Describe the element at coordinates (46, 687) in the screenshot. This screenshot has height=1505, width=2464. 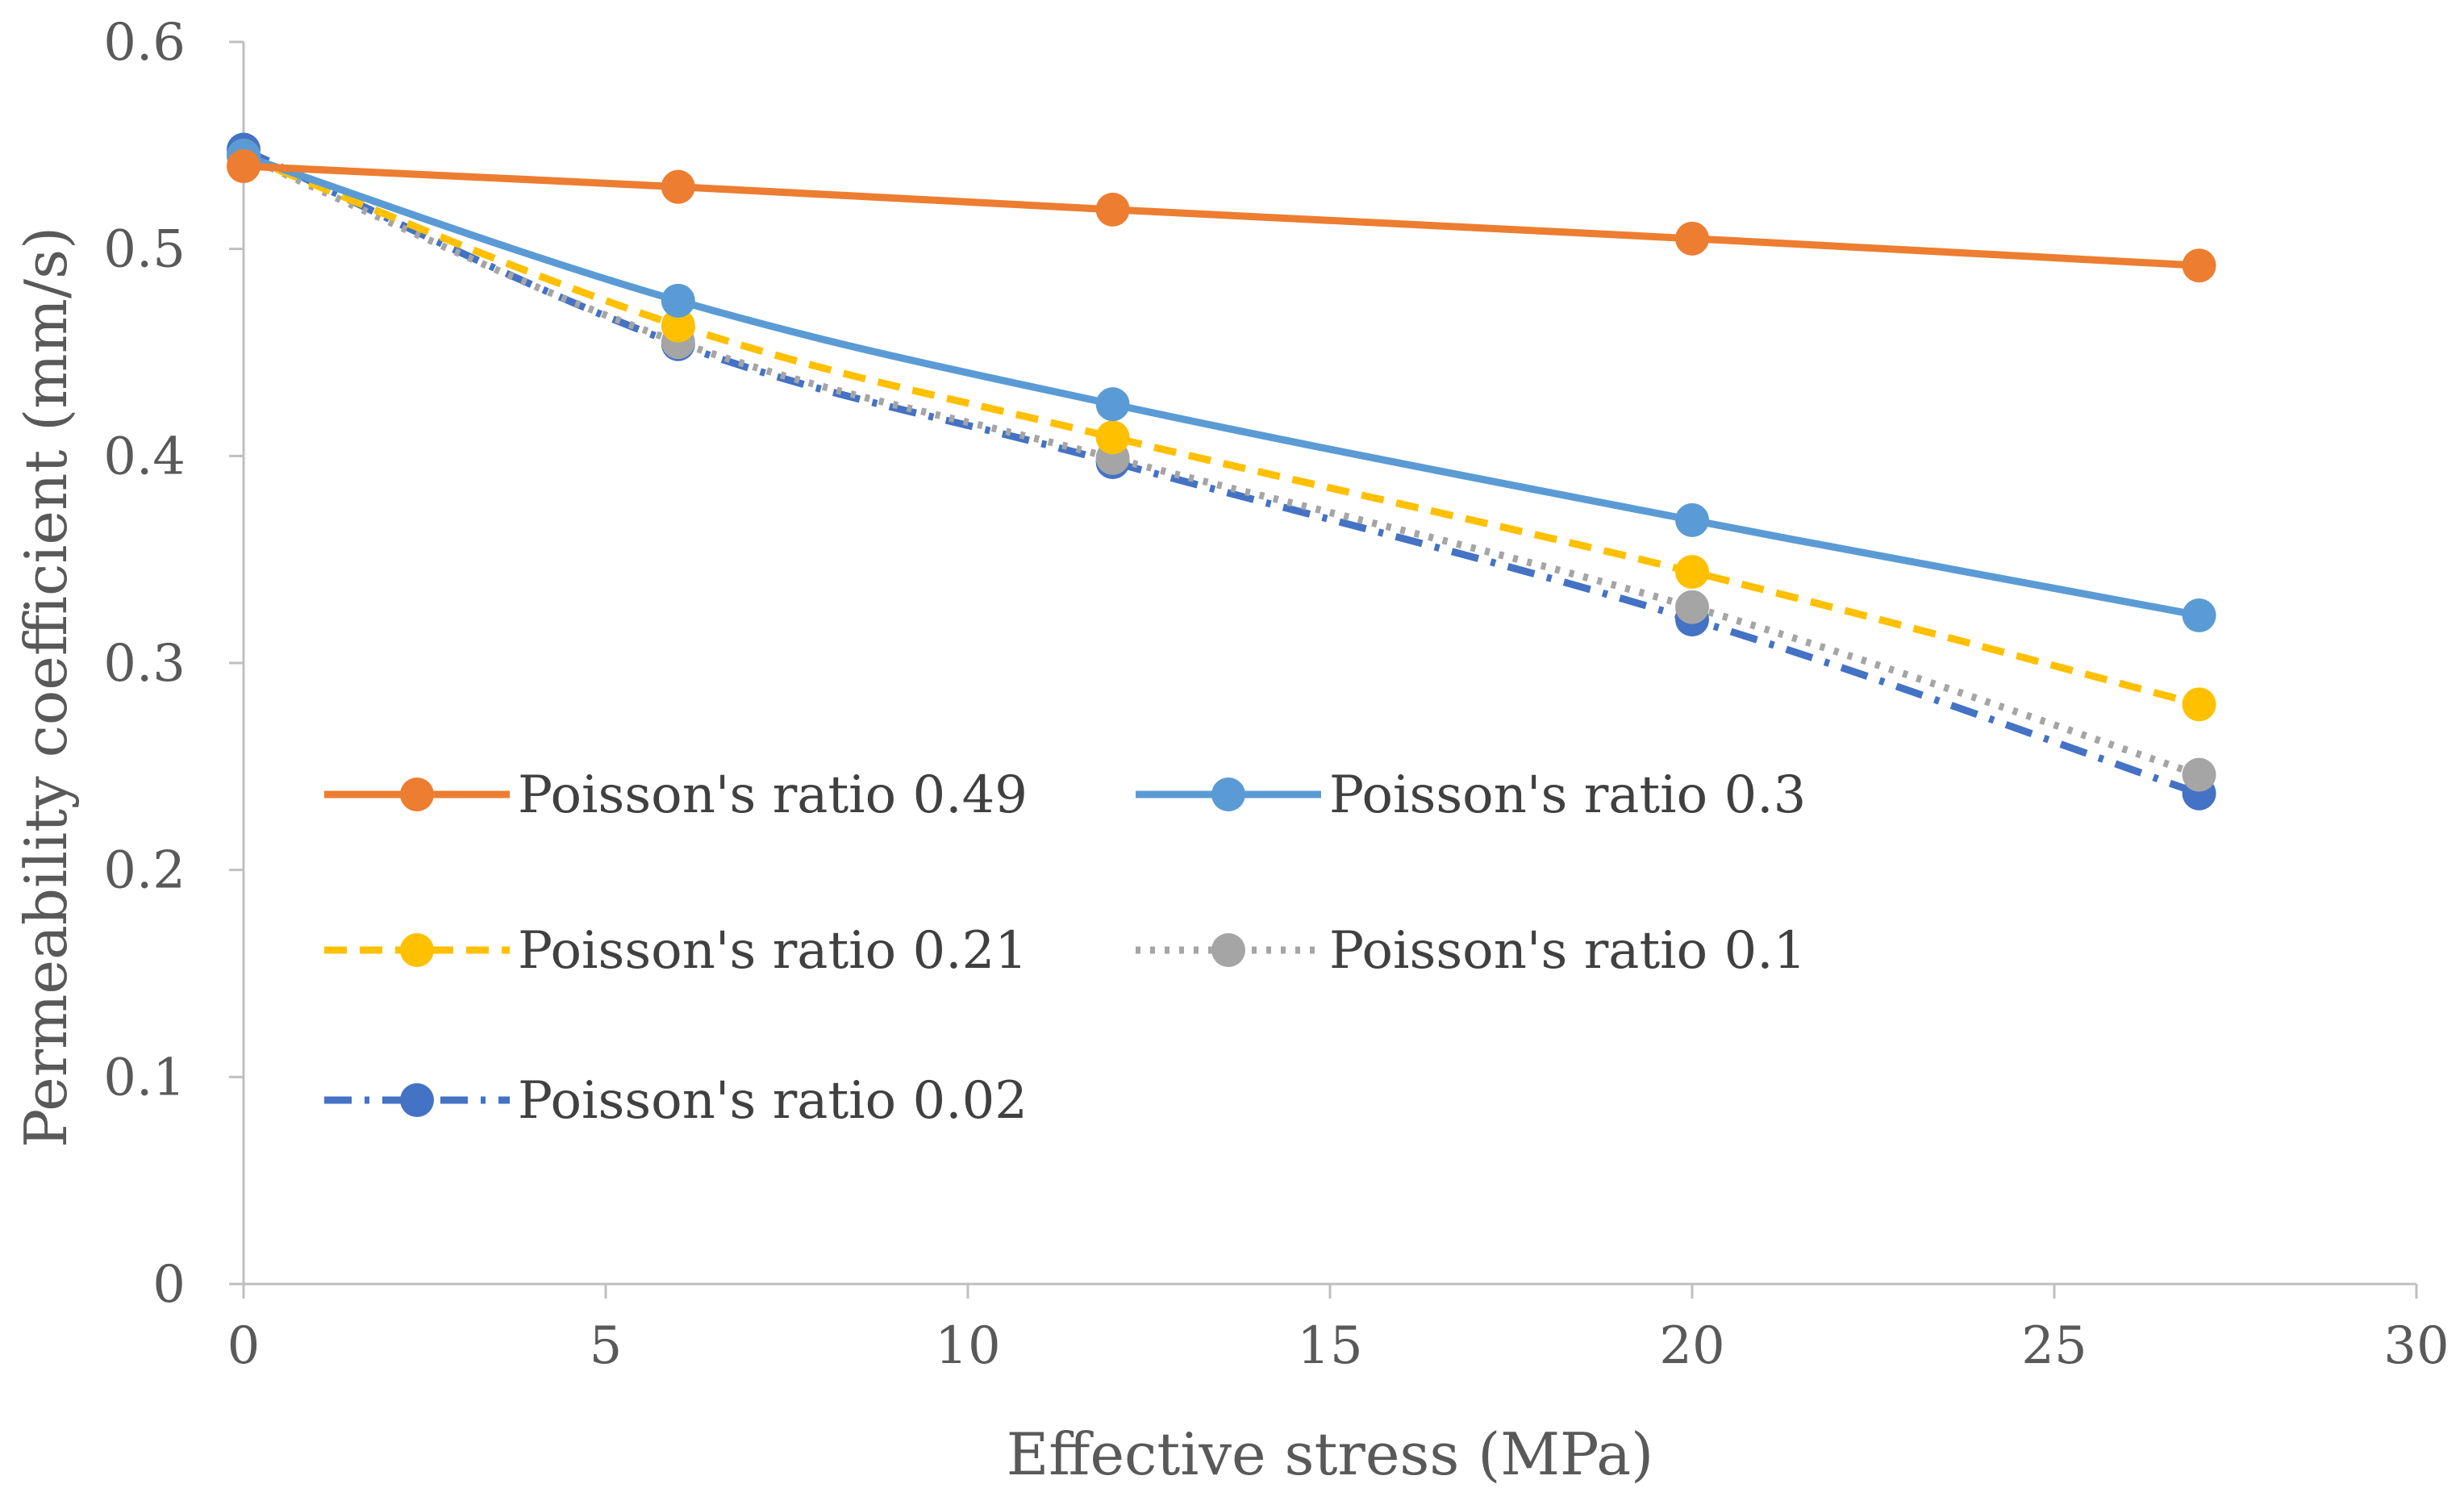
I see `y-axis-title: Permeability coefficient (mm/s)` at that location.